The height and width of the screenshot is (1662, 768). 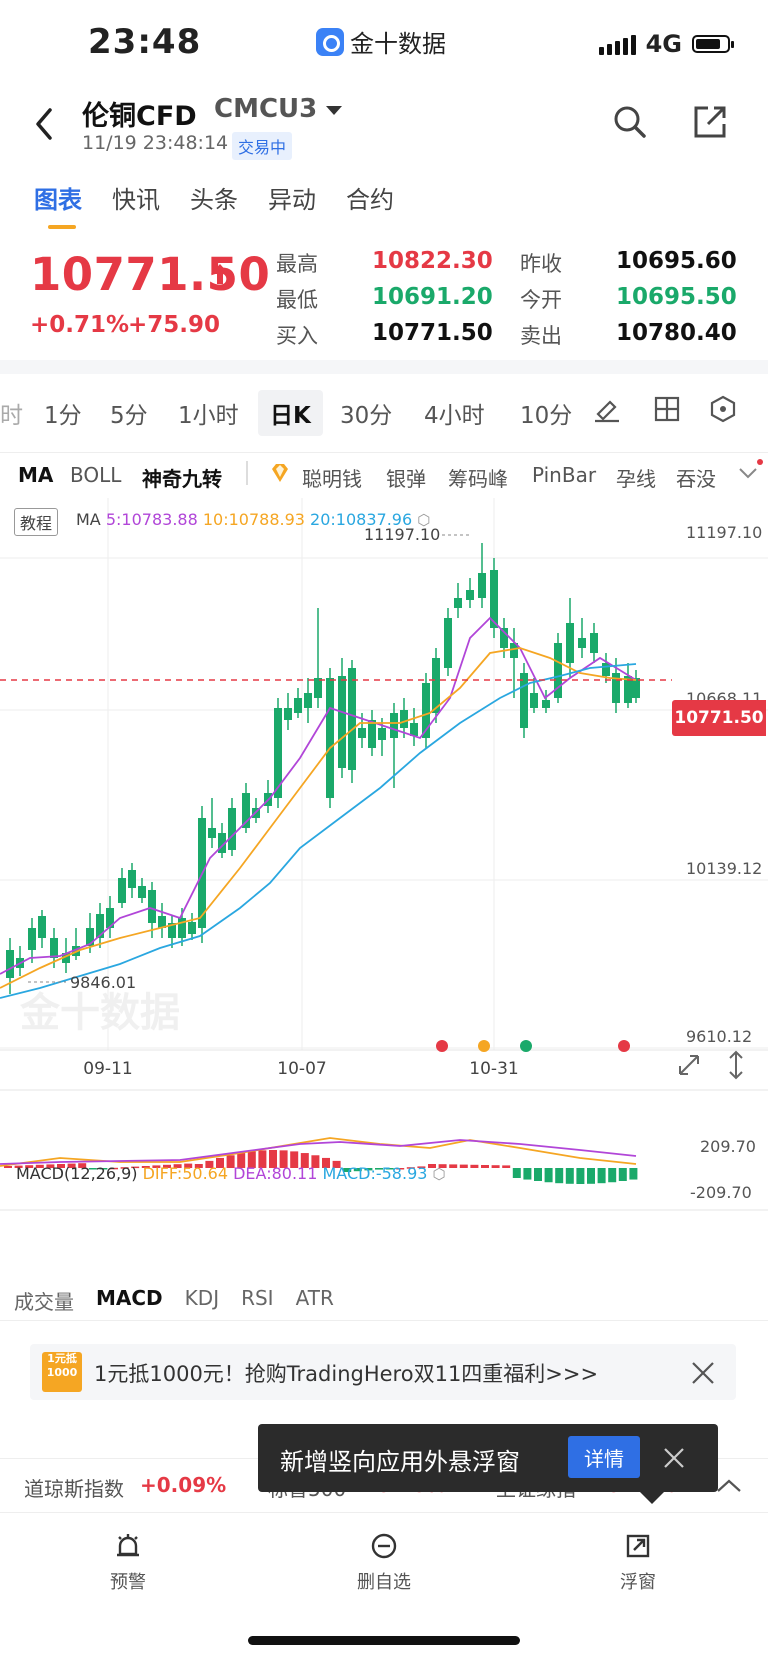 What do you see at coordinates (139, 116) in the screenshot?
I see `instrument-name: 伦铜CFD` at bounding box center [139, 116].